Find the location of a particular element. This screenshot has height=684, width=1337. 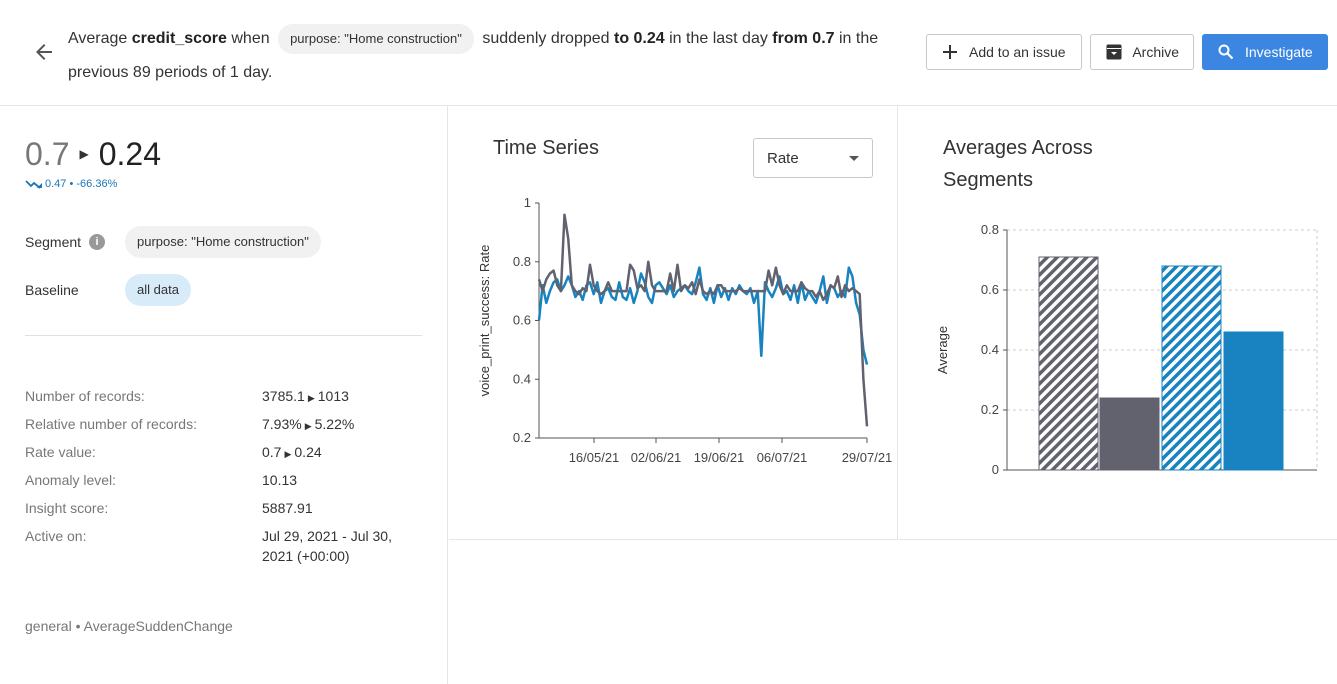

headline-text: in the last day is located at coordinates (718, 38).